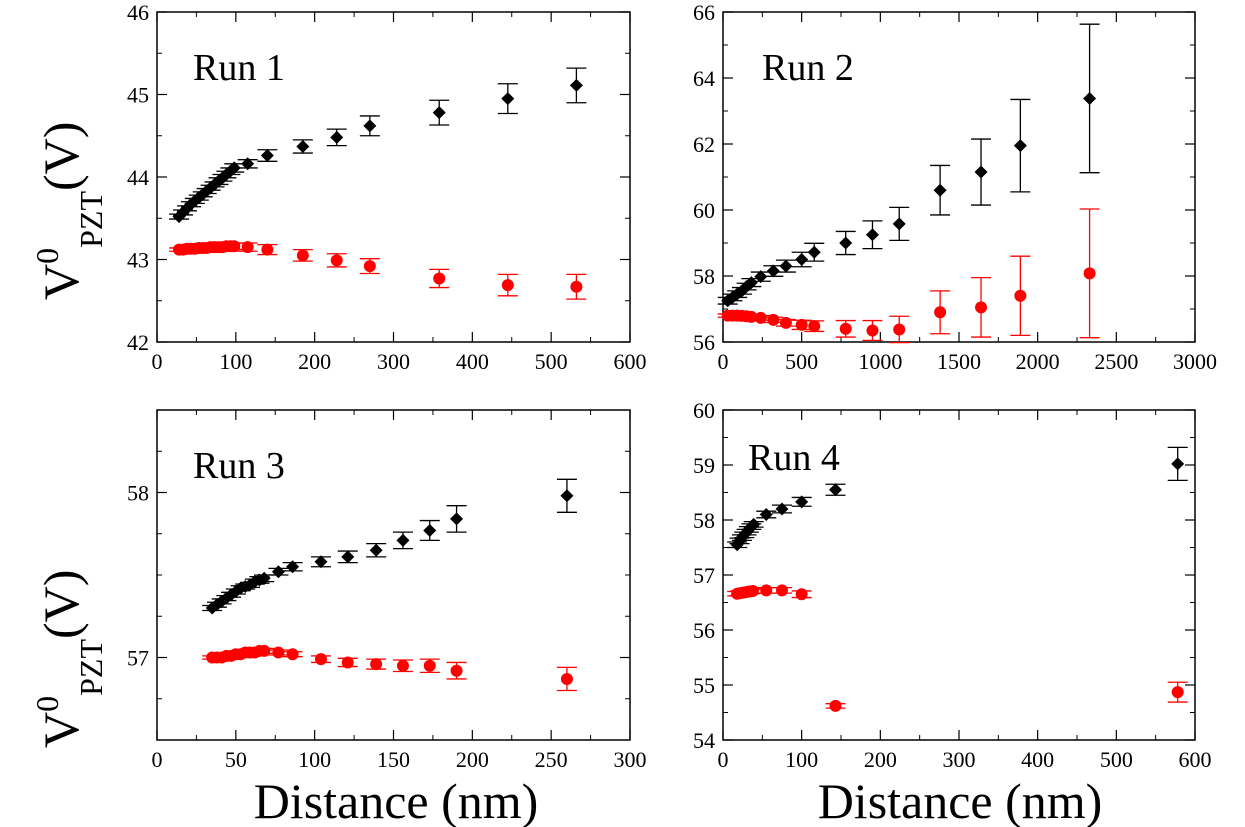 This screenshot has height=827, width=1245. I want to click on y-tick-label: 64, so click(704, 78).